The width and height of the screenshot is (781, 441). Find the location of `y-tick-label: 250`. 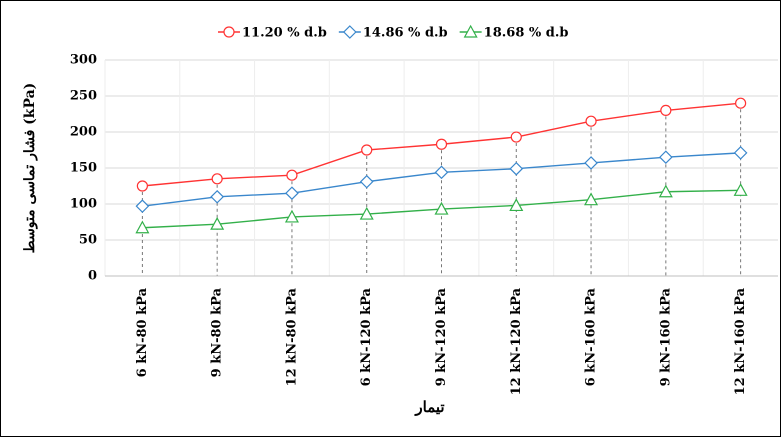

y-tick-label: 250 is located at coordinates (83, 96).